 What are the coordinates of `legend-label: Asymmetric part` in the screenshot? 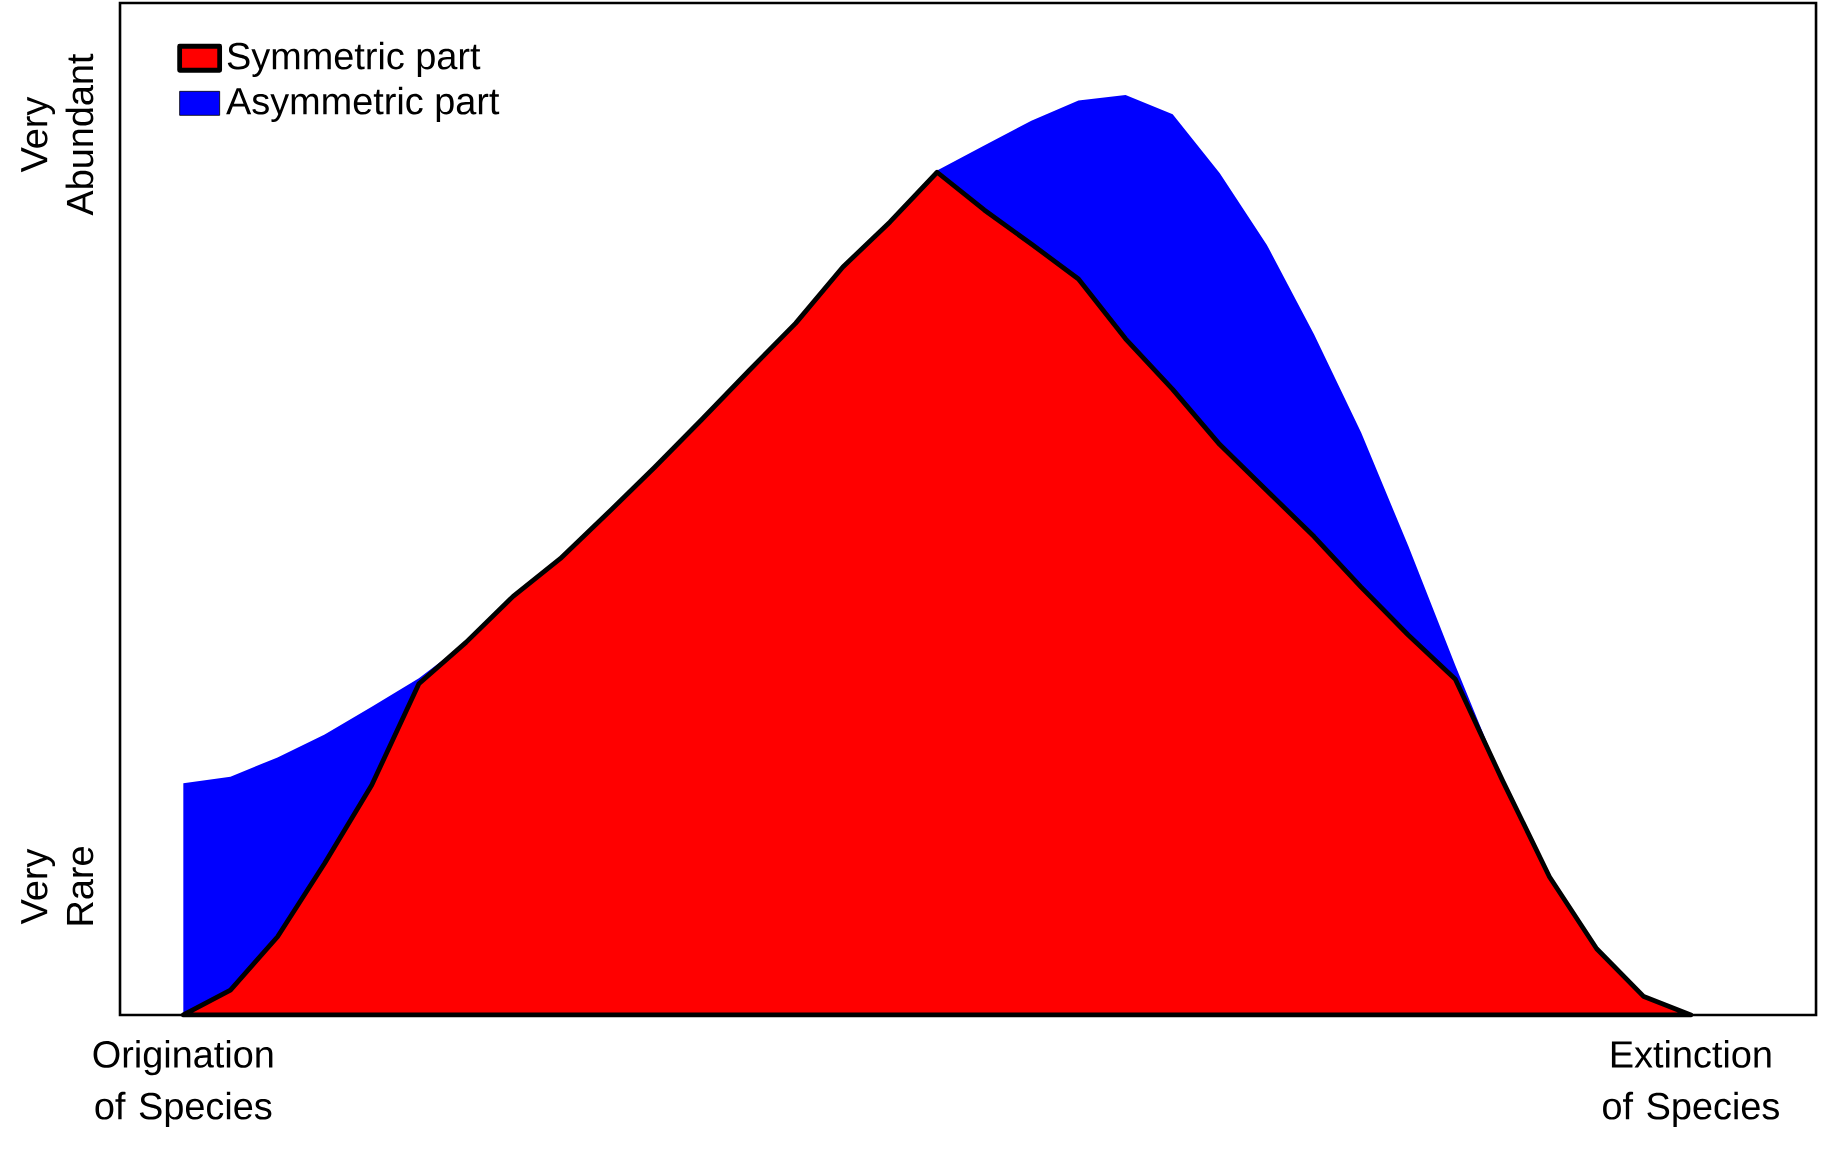 It's located at (363, 104).